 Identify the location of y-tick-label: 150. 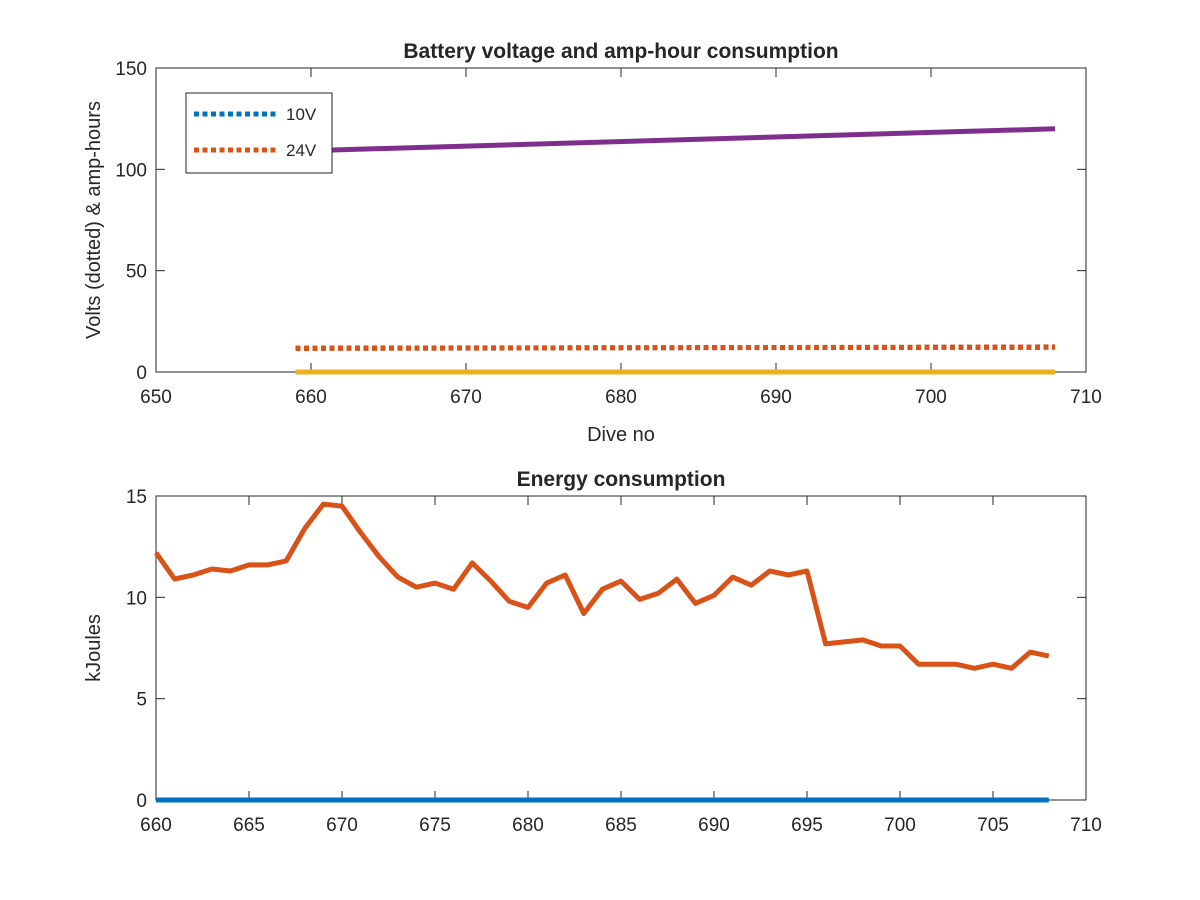
(131, 69).